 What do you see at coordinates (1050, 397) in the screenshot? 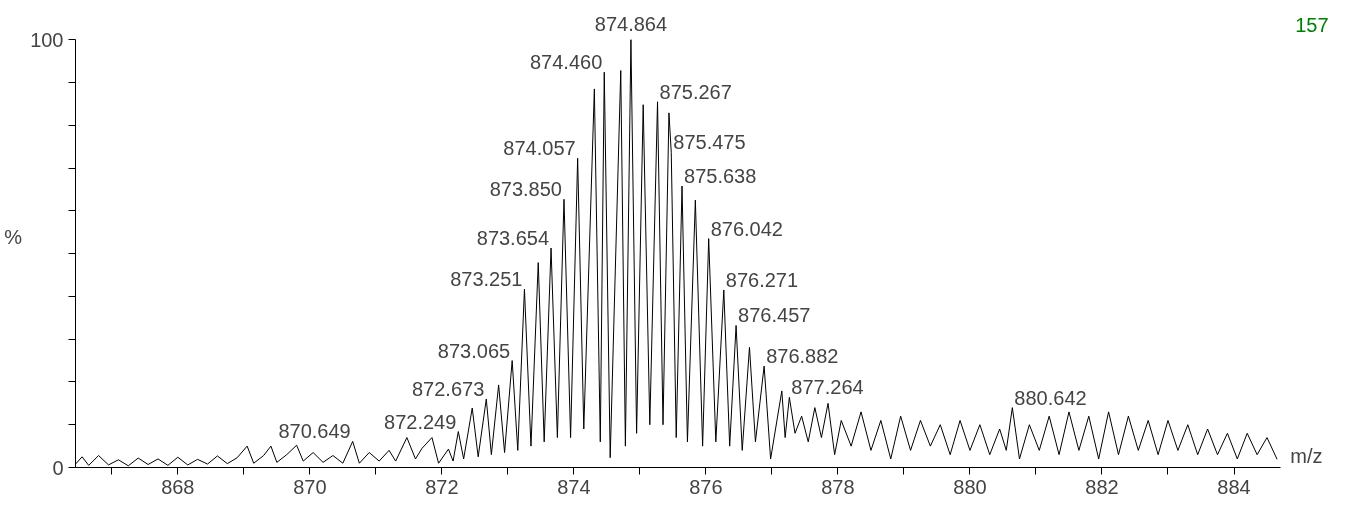
I see `annotation: 880.642` at bounding box center [1050, 397].